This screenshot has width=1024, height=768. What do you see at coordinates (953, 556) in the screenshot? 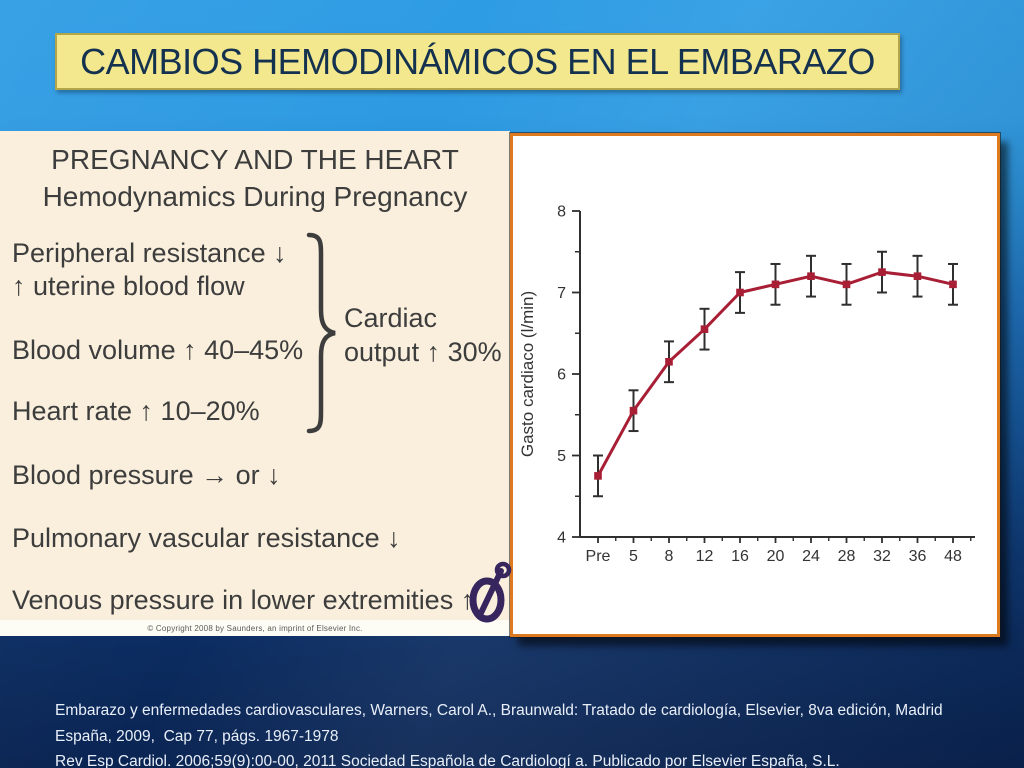
I see `svg-text: 48` at bounding box center [953, 556].